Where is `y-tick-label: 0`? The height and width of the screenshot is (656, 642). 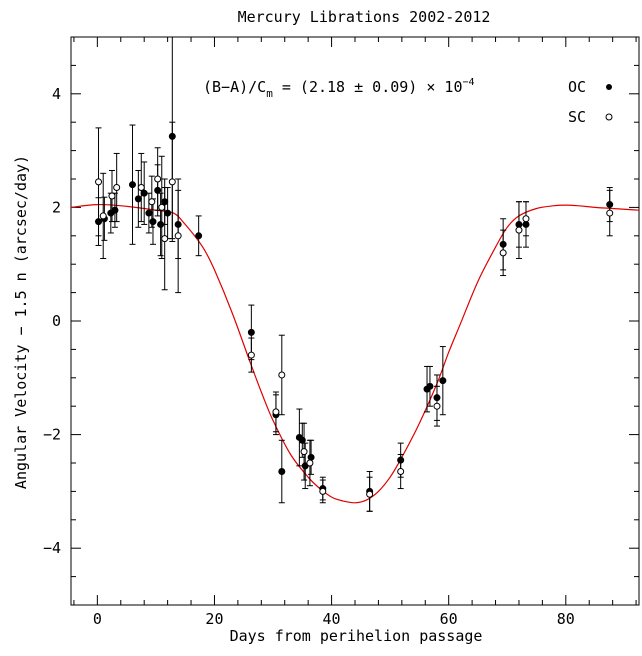
y-tick-label: 0 is located at coordinates (56, 321).